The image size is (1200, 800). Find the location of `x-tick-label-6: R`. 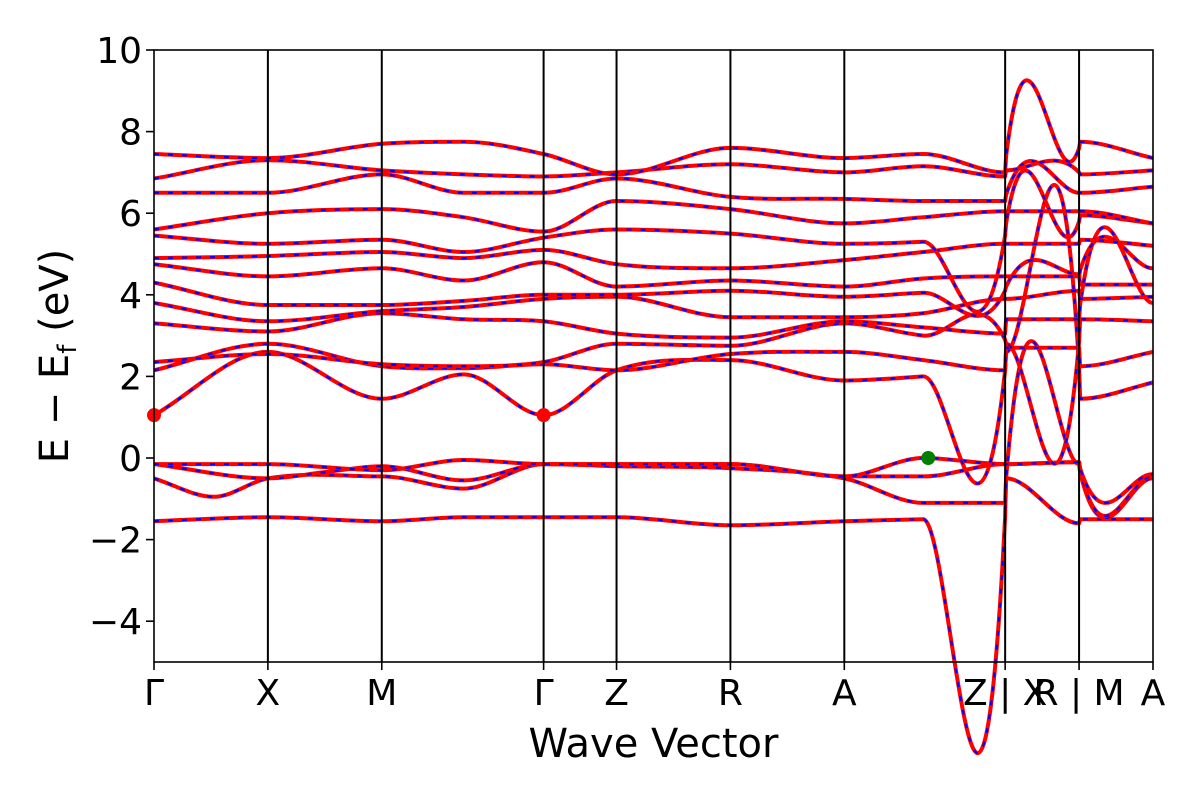

x-tick-label-6: R is located at coordinates (730, 693).